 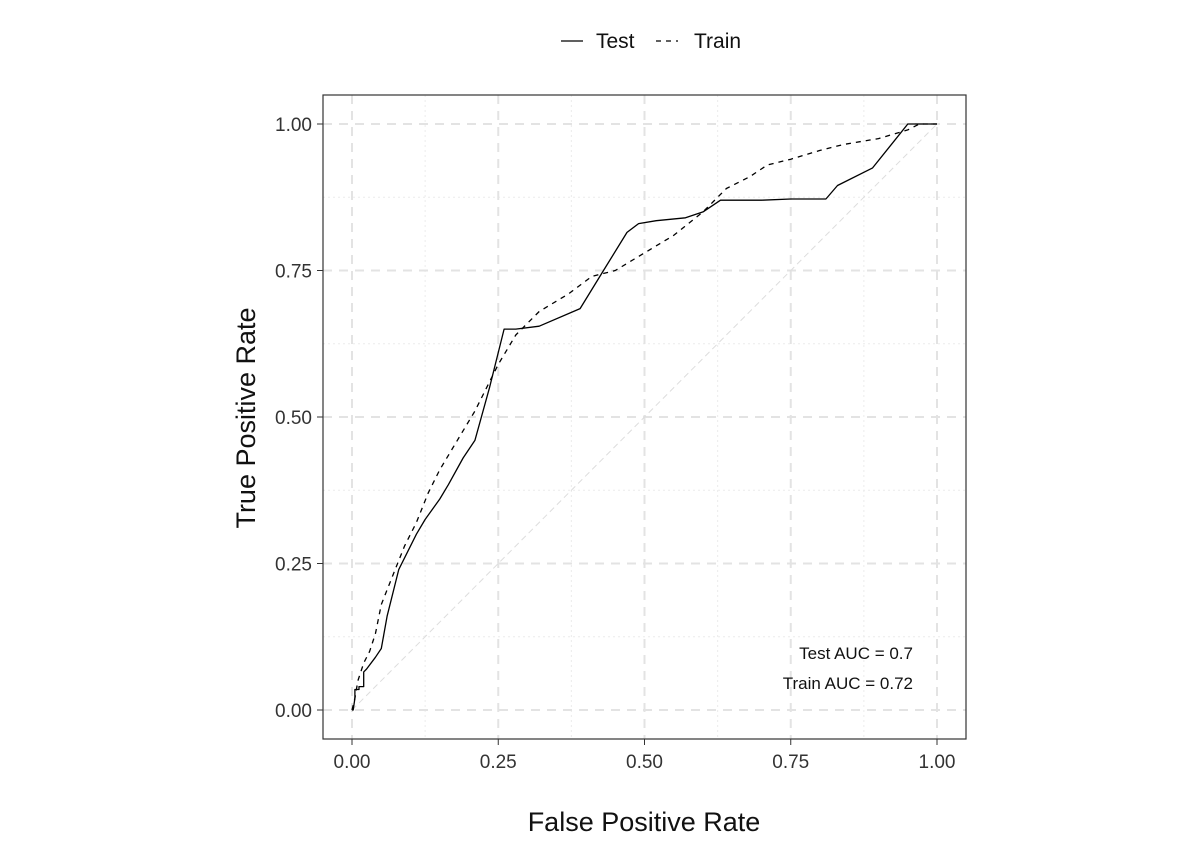 What do you see at coordinates (615, 41) in the screenshot?
I see `legend-test-label: Test` at bounding box center [615, 41].